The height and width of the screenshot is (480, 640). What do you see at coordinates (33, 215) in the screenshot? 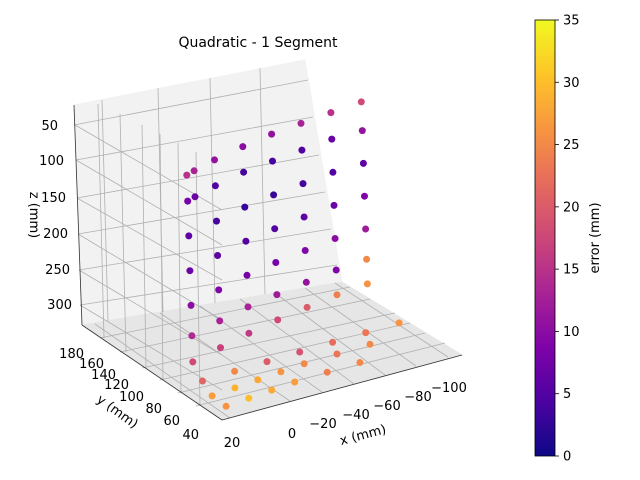
I see `z-axis-label: z (mm)` at bounding box center [33, 215].